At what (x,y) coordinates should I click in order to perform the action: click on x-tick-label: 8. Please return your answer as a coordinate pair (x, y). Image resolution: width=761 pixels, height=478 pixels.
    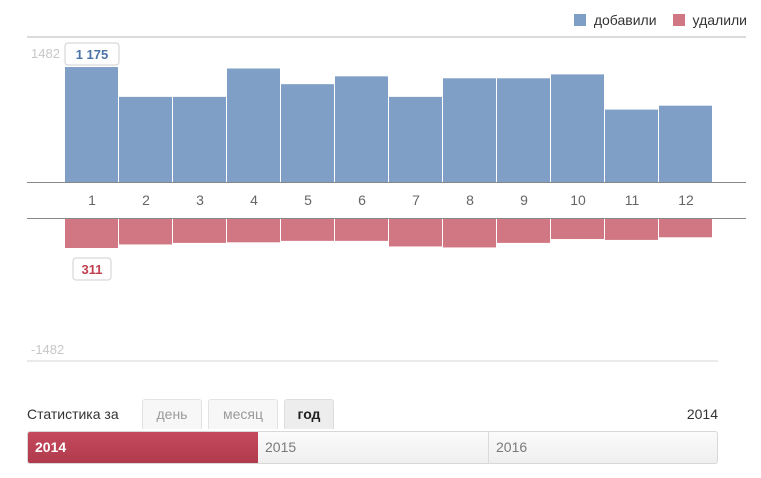
    Looking at the image, I should click on (470, 200).